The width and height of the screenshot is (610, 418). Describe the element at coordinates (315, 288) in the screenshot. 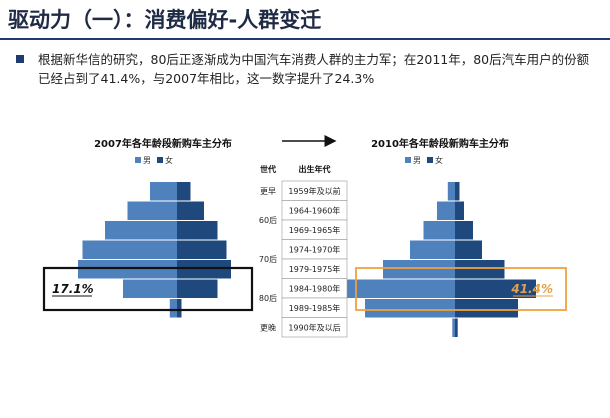

I see `category-label: 1984-1980年` at that location.